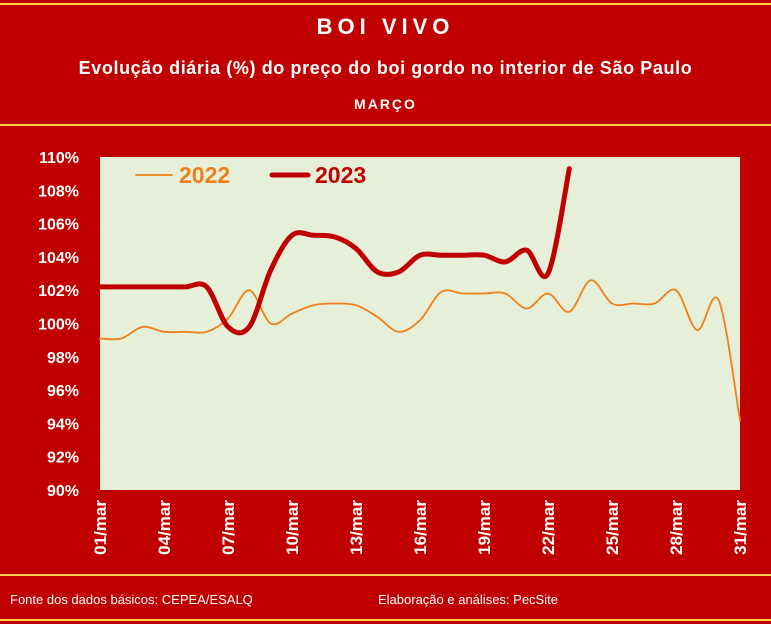 This screenshot has width=771, height=624. I want to click on x-tick-label: 04/mar, so click(164, 527).